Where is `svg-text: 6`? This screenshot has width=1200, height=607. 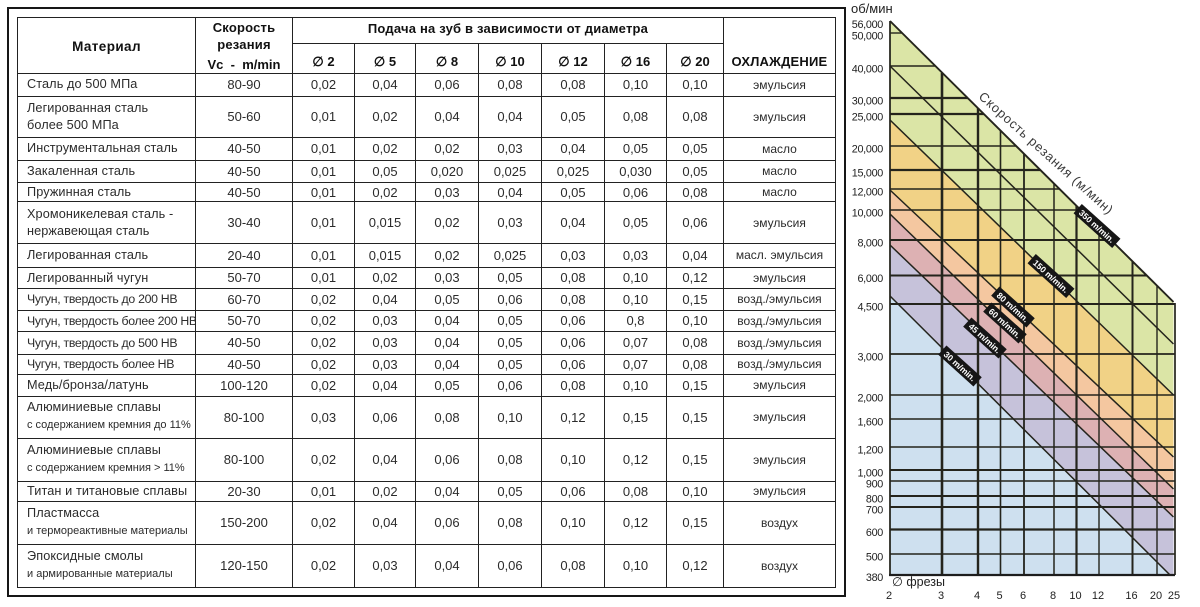
svg-text: 6 is located at coordinates (1023, 596).